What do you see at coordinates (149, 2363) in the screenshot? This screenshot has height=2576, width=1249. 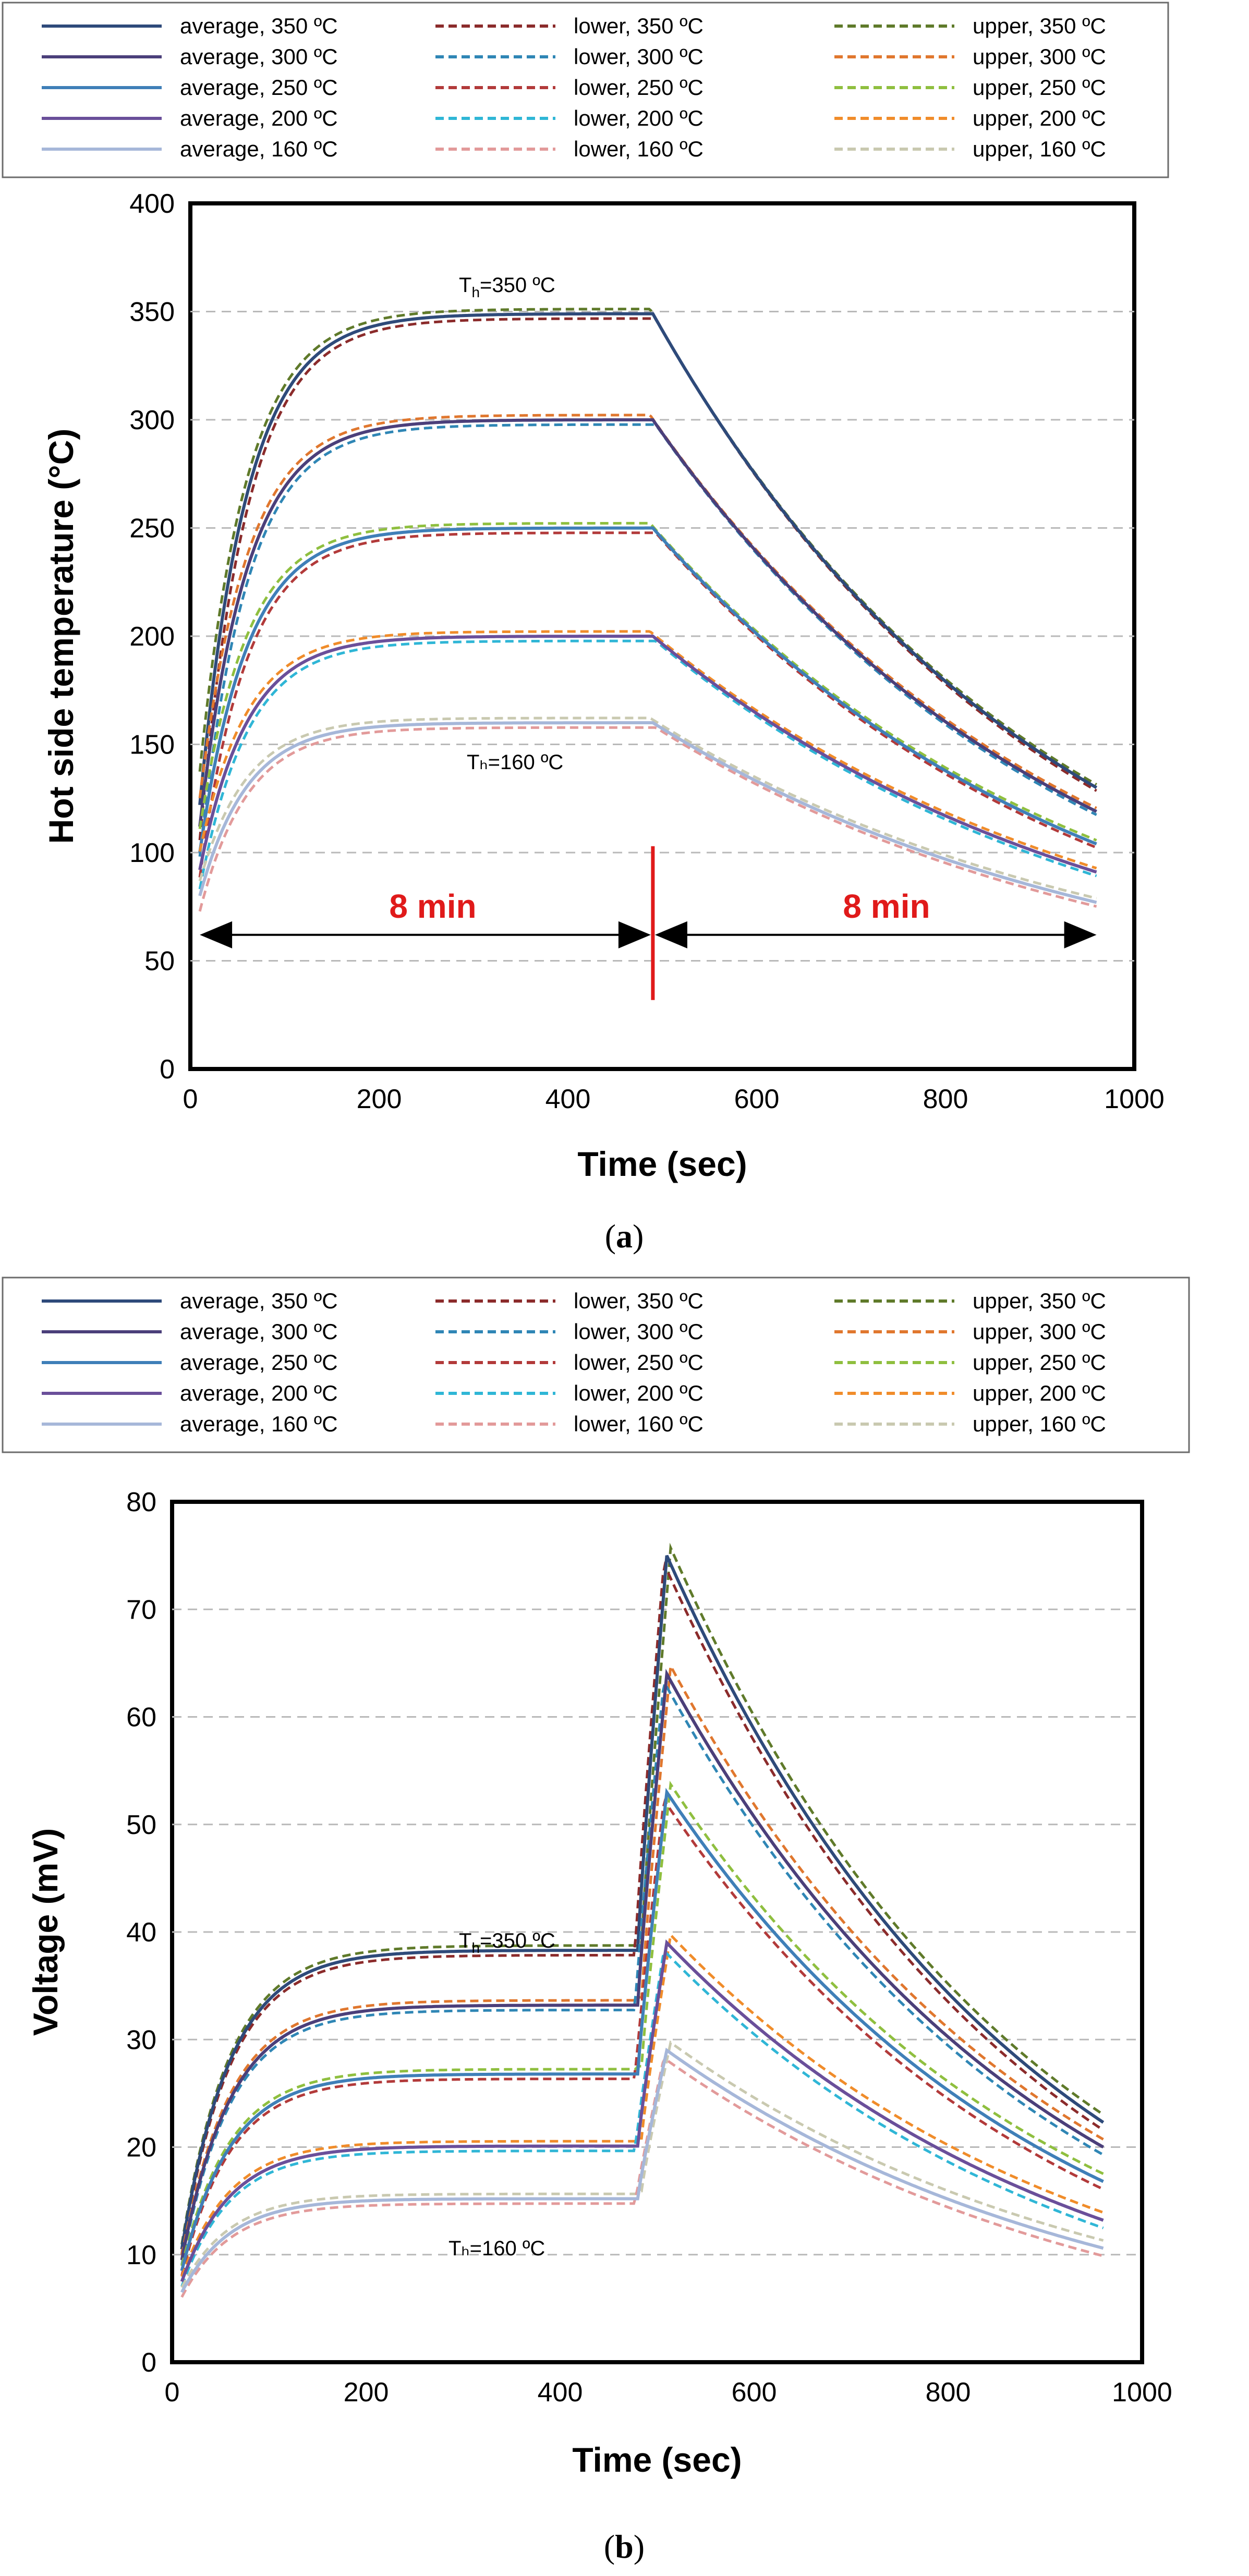 I see `y-tick-label: 0` at bounding box center [149, 2363].